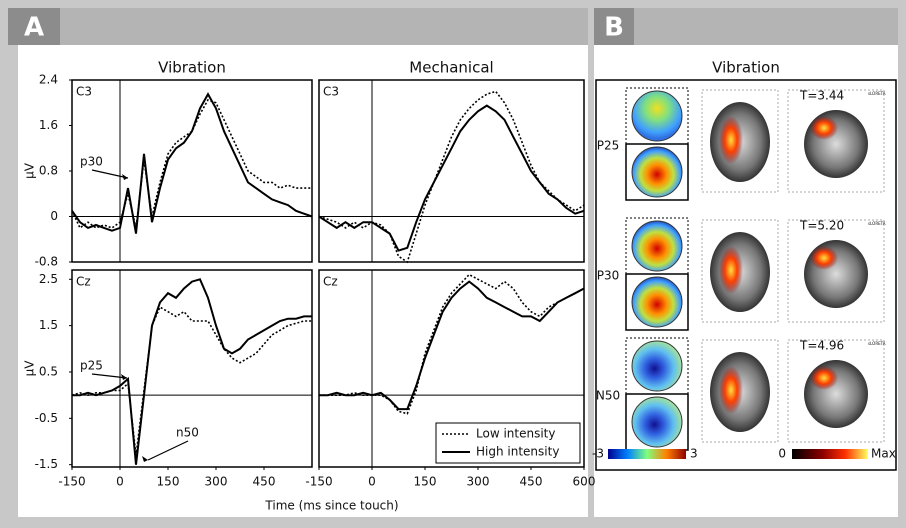  Describe the element at coordinates (694, 454) in the screenshot. I see `topo-scale-max: 3` at that location.